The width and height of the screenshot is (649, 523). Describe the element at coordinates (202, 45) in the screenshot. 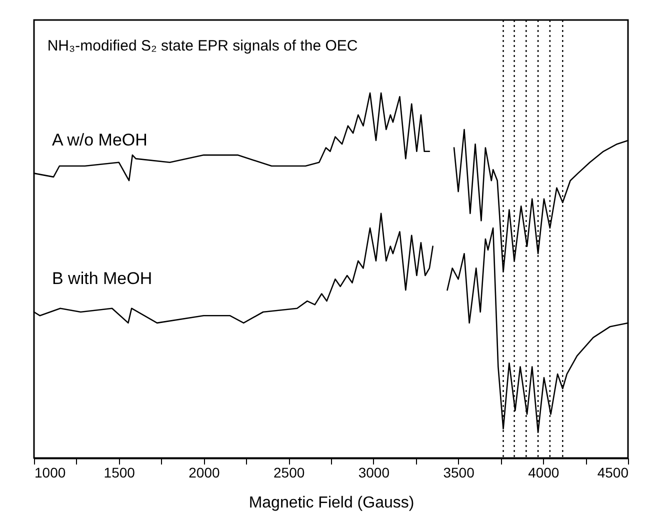

I see `chart-title: NH₃-modified S₂ state EPR signals of the OEC` at that location.